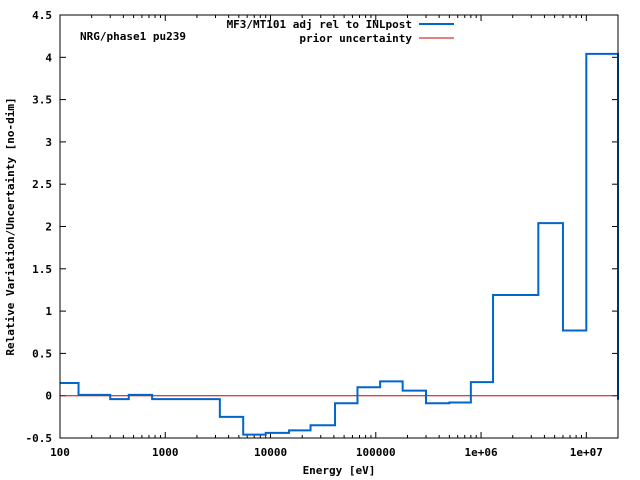 This screenshot has width=640, height=480. I want to click on x-tick-label: 1e+07, so click(586, 452).